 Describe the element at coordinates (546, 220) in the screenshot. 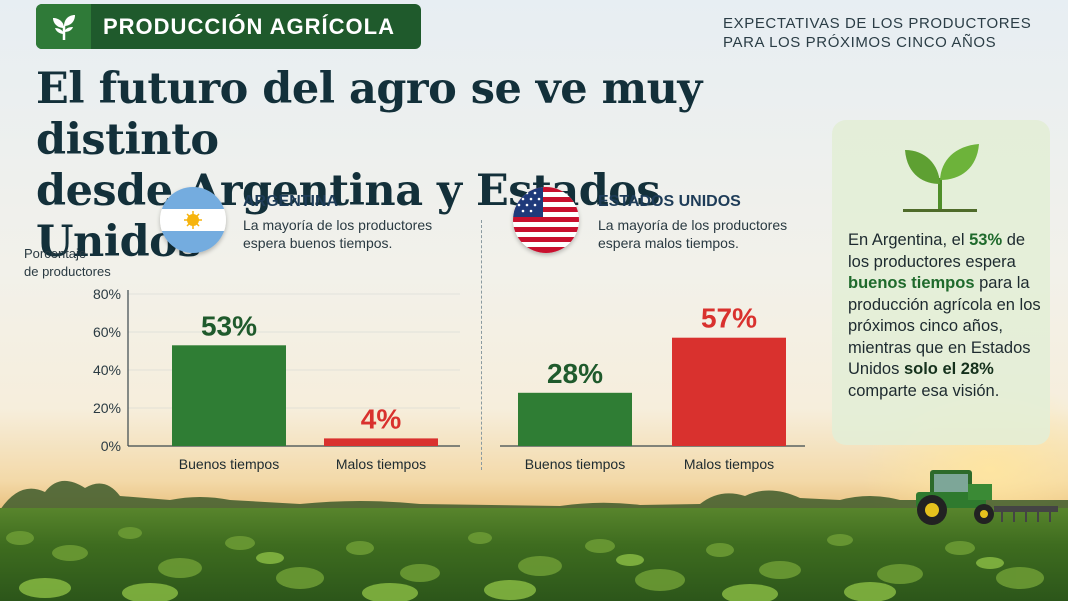

I see `usa-flag-icon` at that location.